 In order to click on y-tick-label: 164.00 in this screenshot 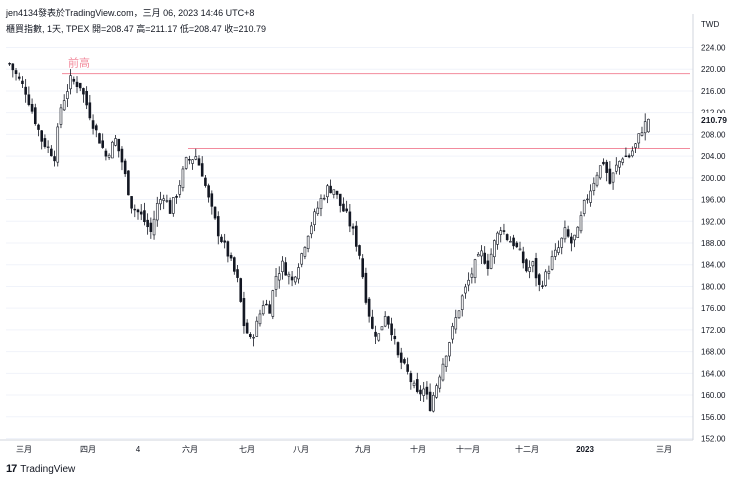, I will do `click(713, 373)`.